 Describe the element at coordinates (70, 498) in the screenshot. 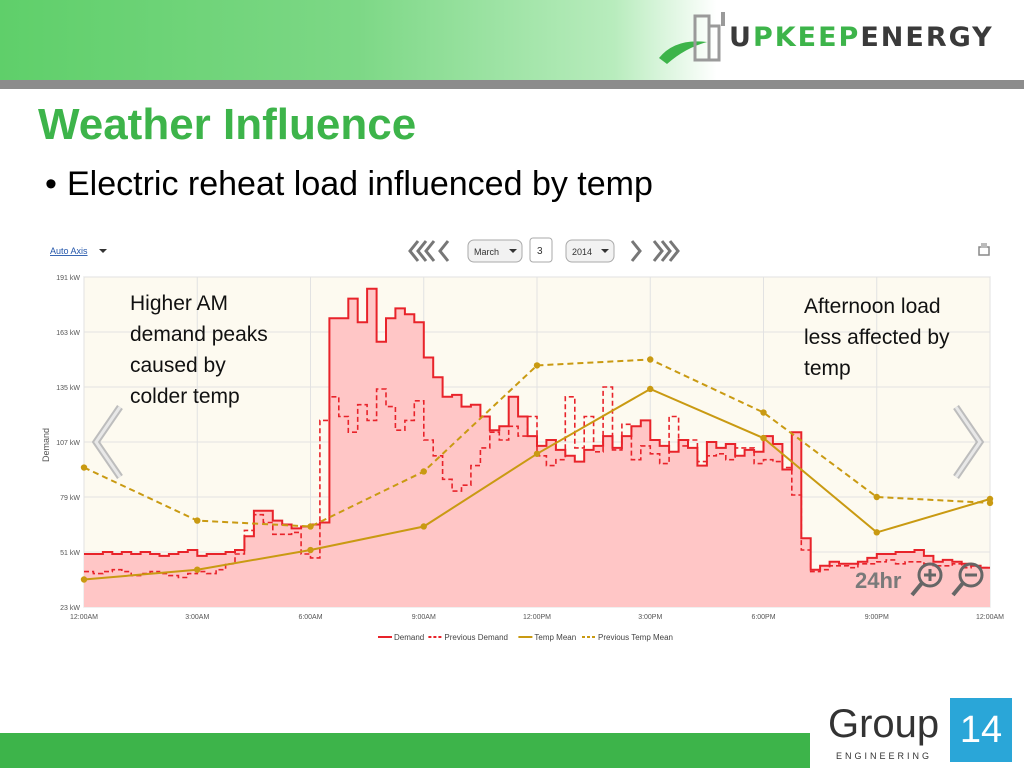

I see `y-tick-label: 79 kW` at that location.